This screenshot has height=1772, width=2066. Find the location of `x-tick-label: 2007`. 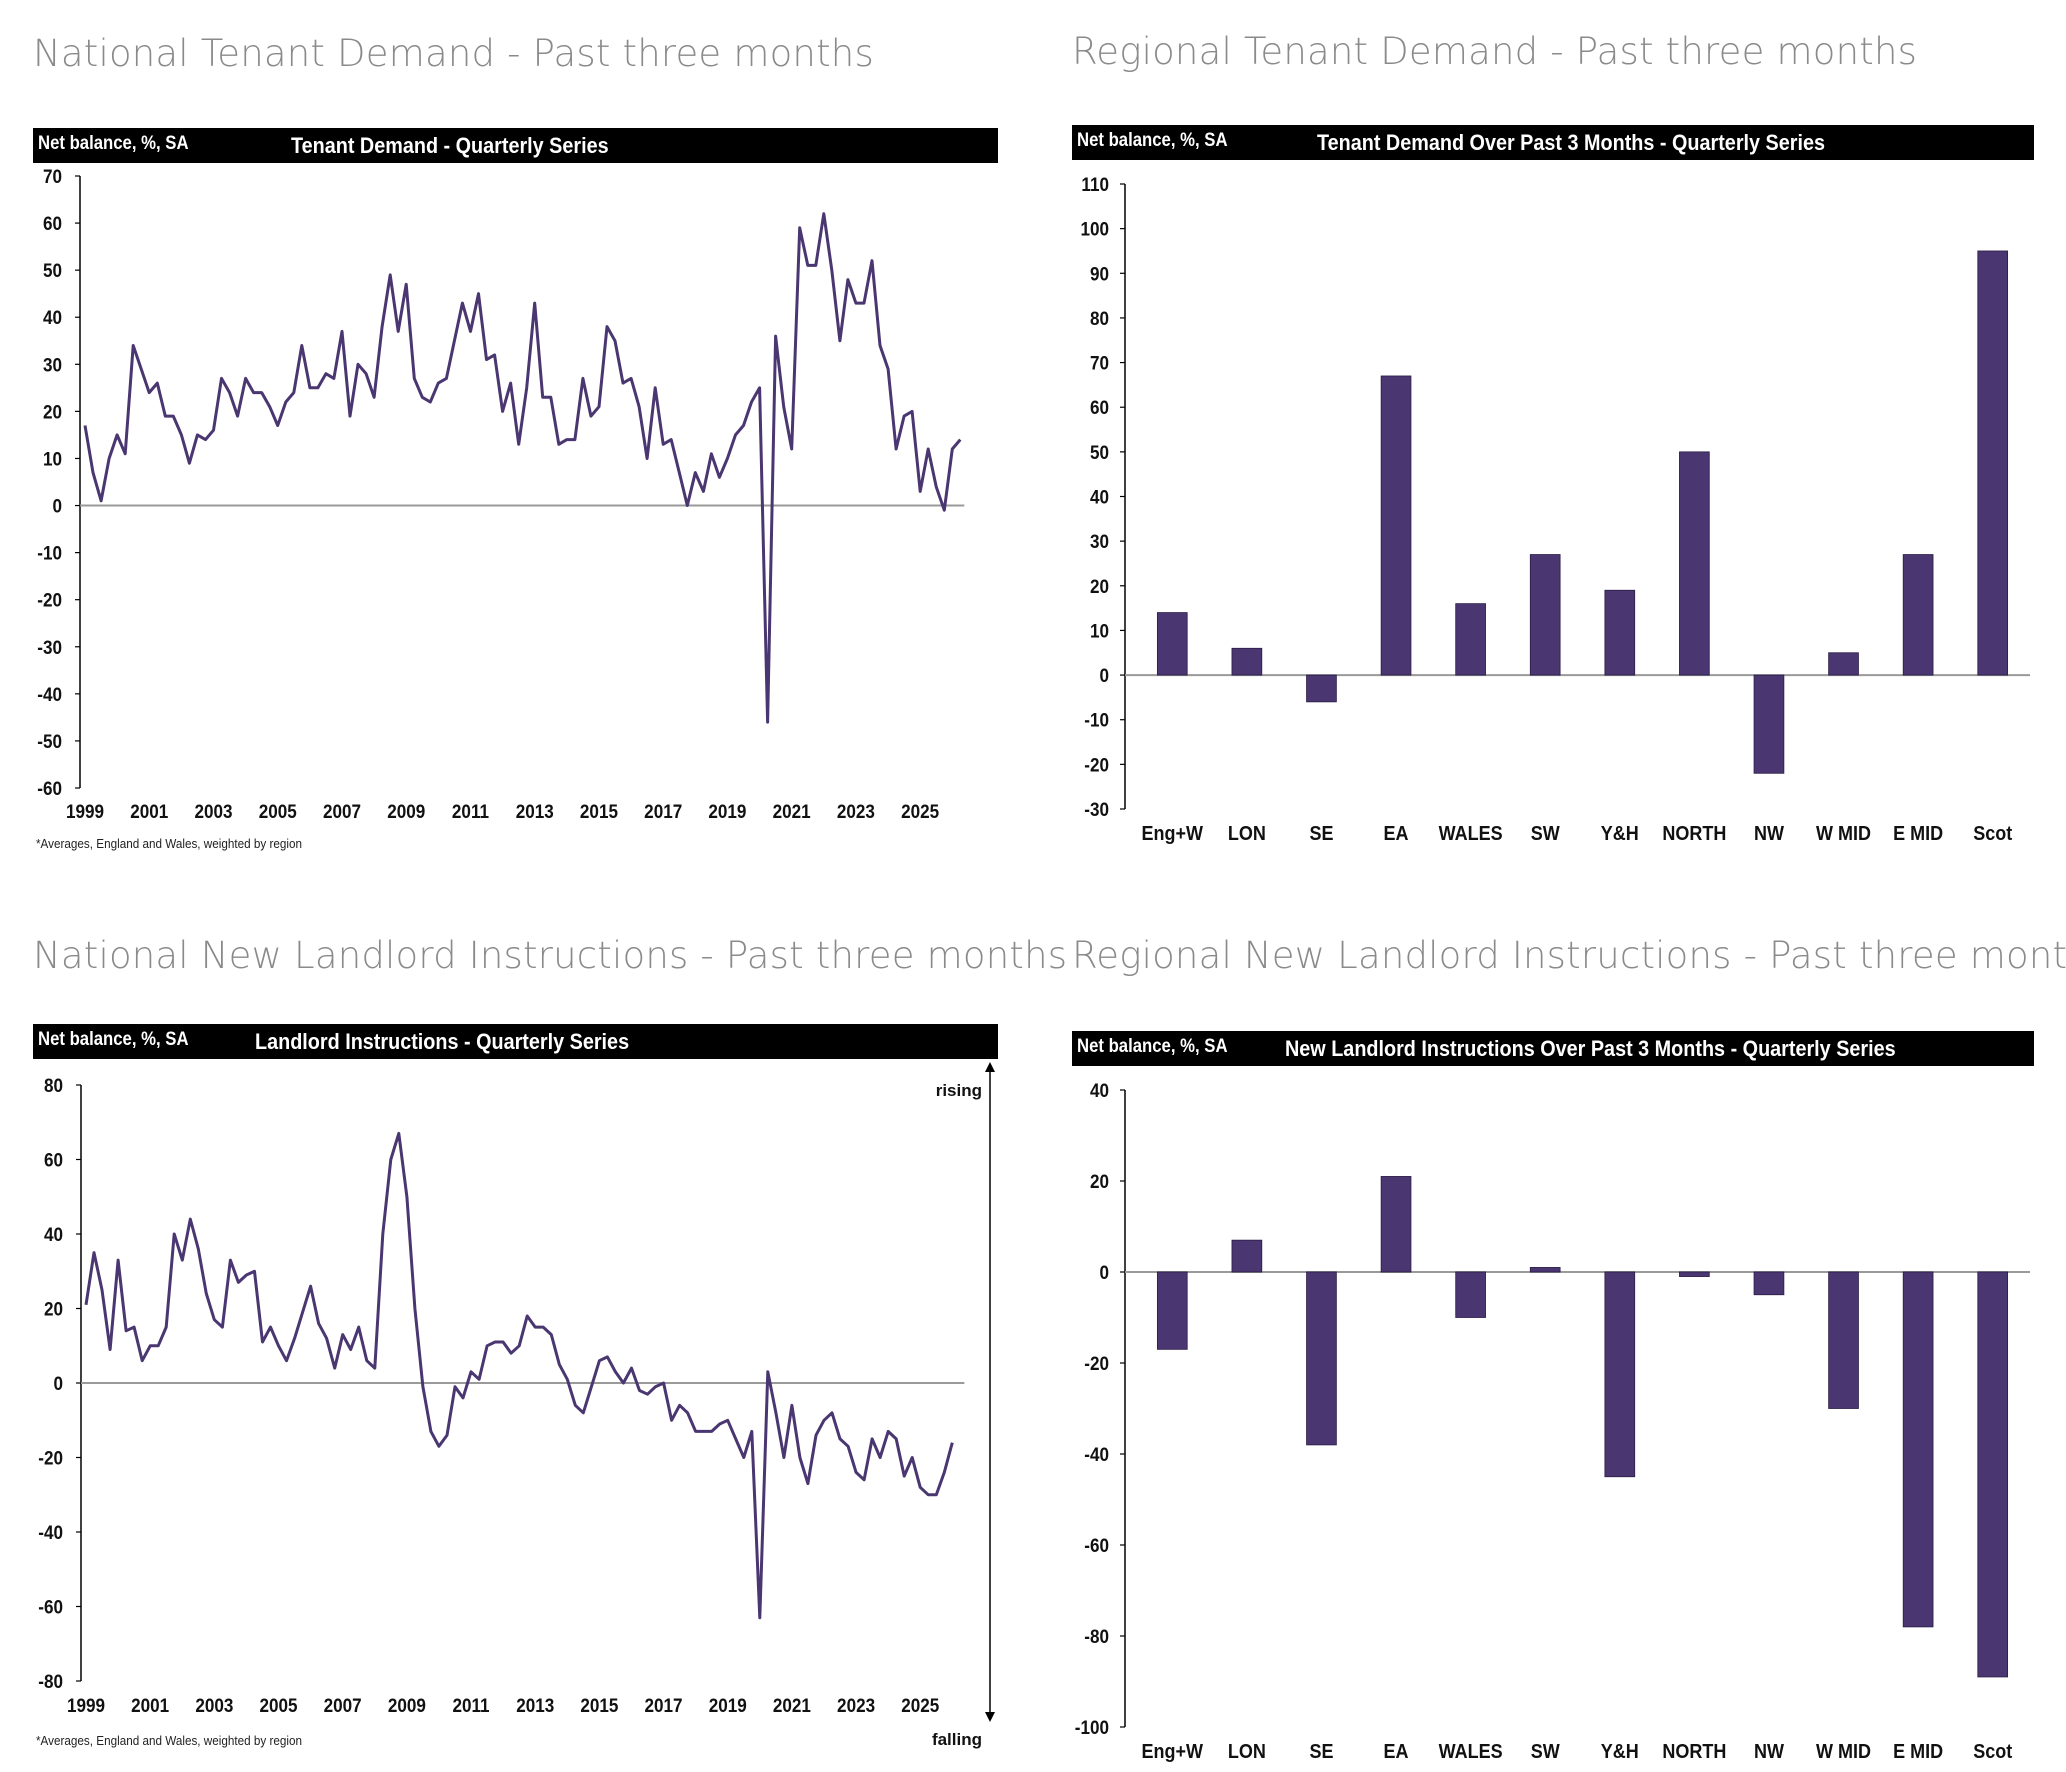

x-tick-label: 2007 is located at coordinates (342, 811).